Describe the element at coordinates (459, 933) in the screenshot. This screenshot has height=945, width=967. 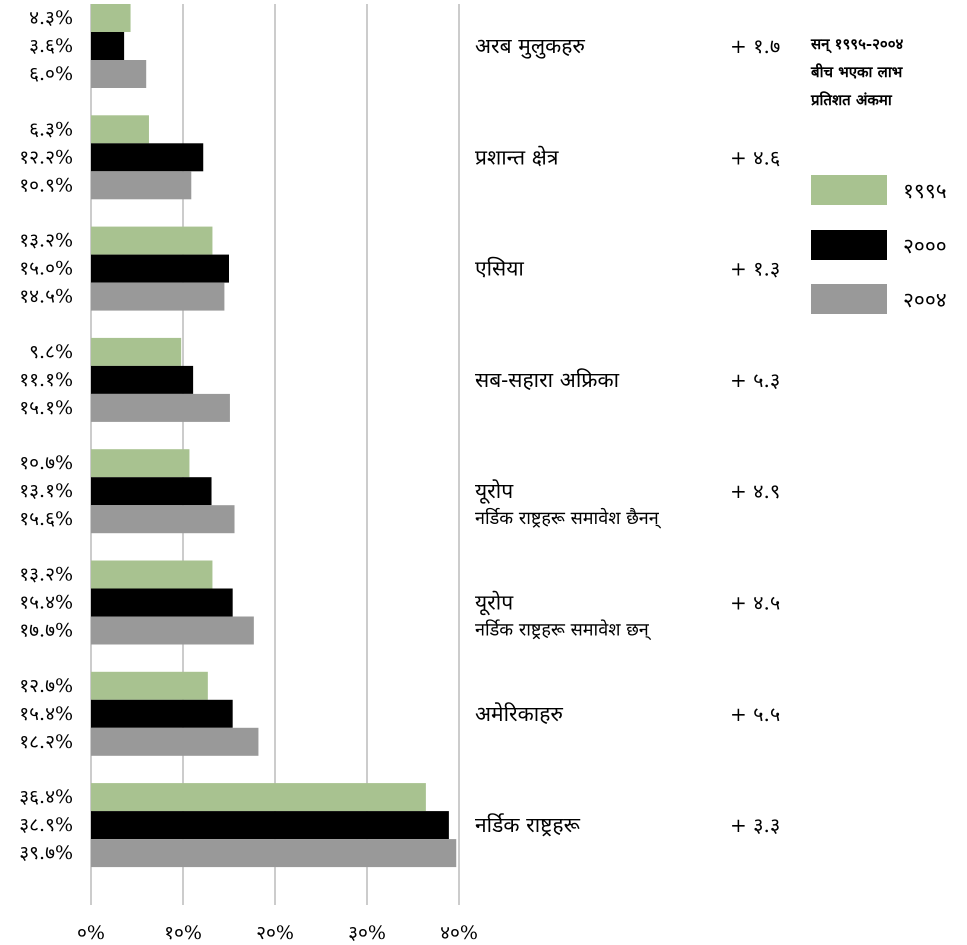
I see `x-tick-label: ४०%` at that location.